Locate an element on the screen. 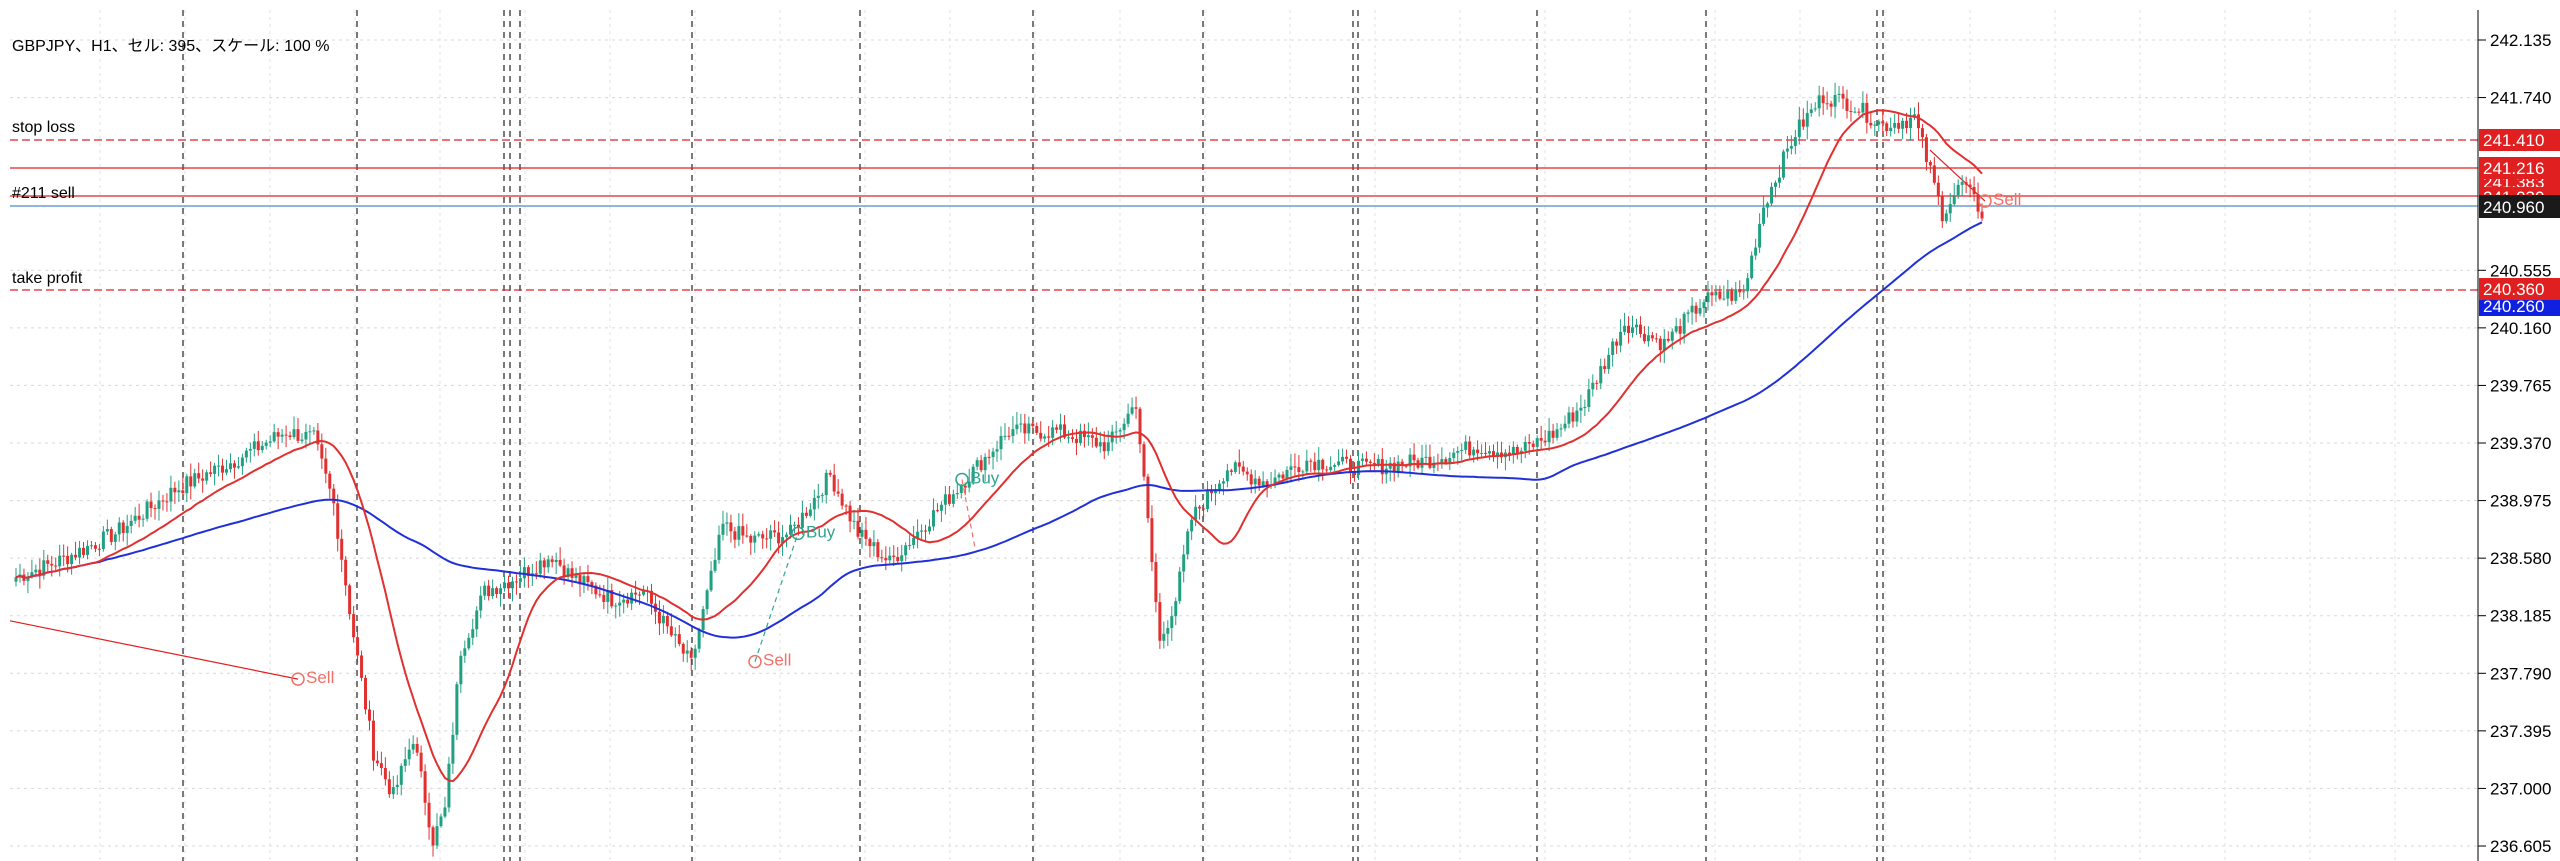 The image size is (2560, 861). price-tag-open: 241.216 is located at coordinates (2519, 168).